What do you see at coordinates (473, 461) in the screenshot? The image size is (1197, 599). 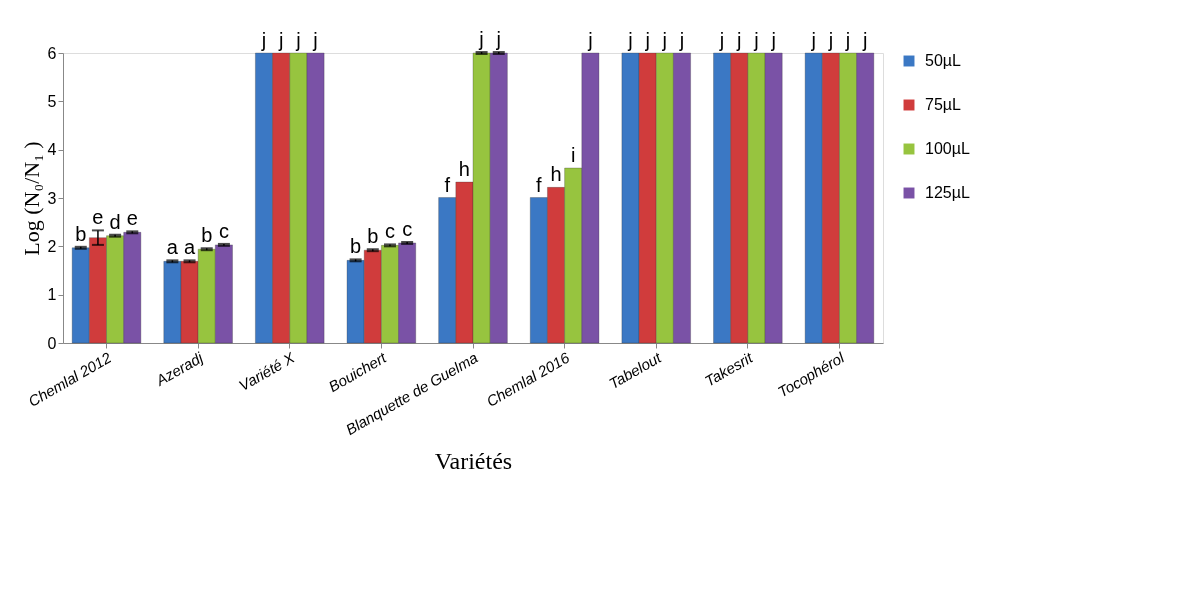 I see `x-axis-title: Variétés` at bounding box center [473, 461].